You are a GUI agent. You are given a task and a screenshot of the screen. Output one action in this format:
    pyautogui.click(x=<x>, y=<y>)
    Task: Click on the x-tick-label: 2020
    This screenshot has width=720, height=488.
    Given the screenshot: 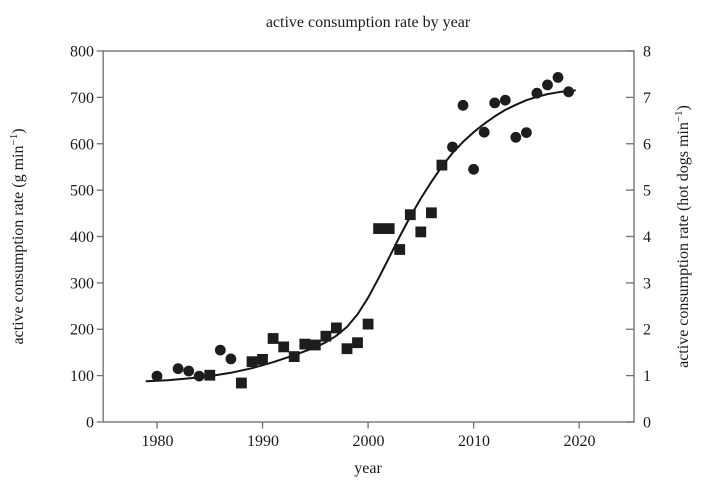 What is the action you would take?
    pyautogui.click(x=580, y=441)
    